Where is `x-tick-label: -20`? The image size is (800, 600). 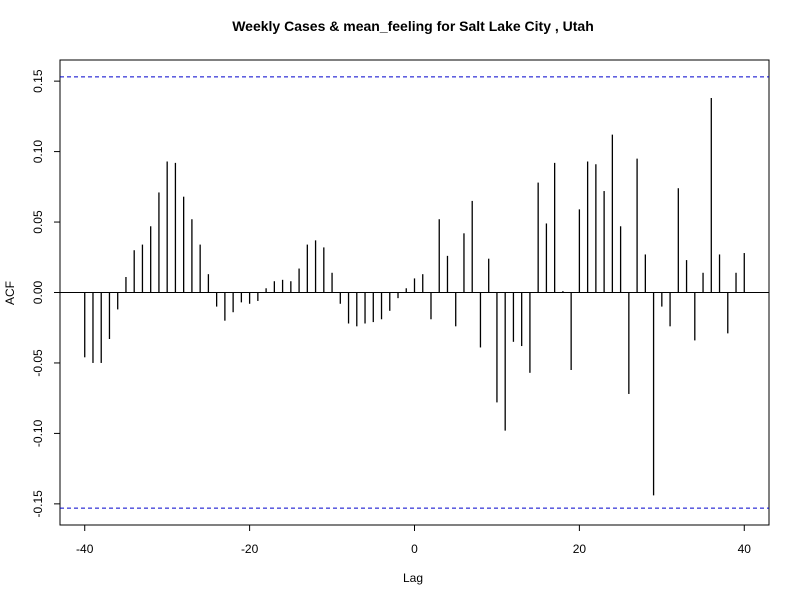 x-tick-label: -20 is located at coordinates (250, 549).